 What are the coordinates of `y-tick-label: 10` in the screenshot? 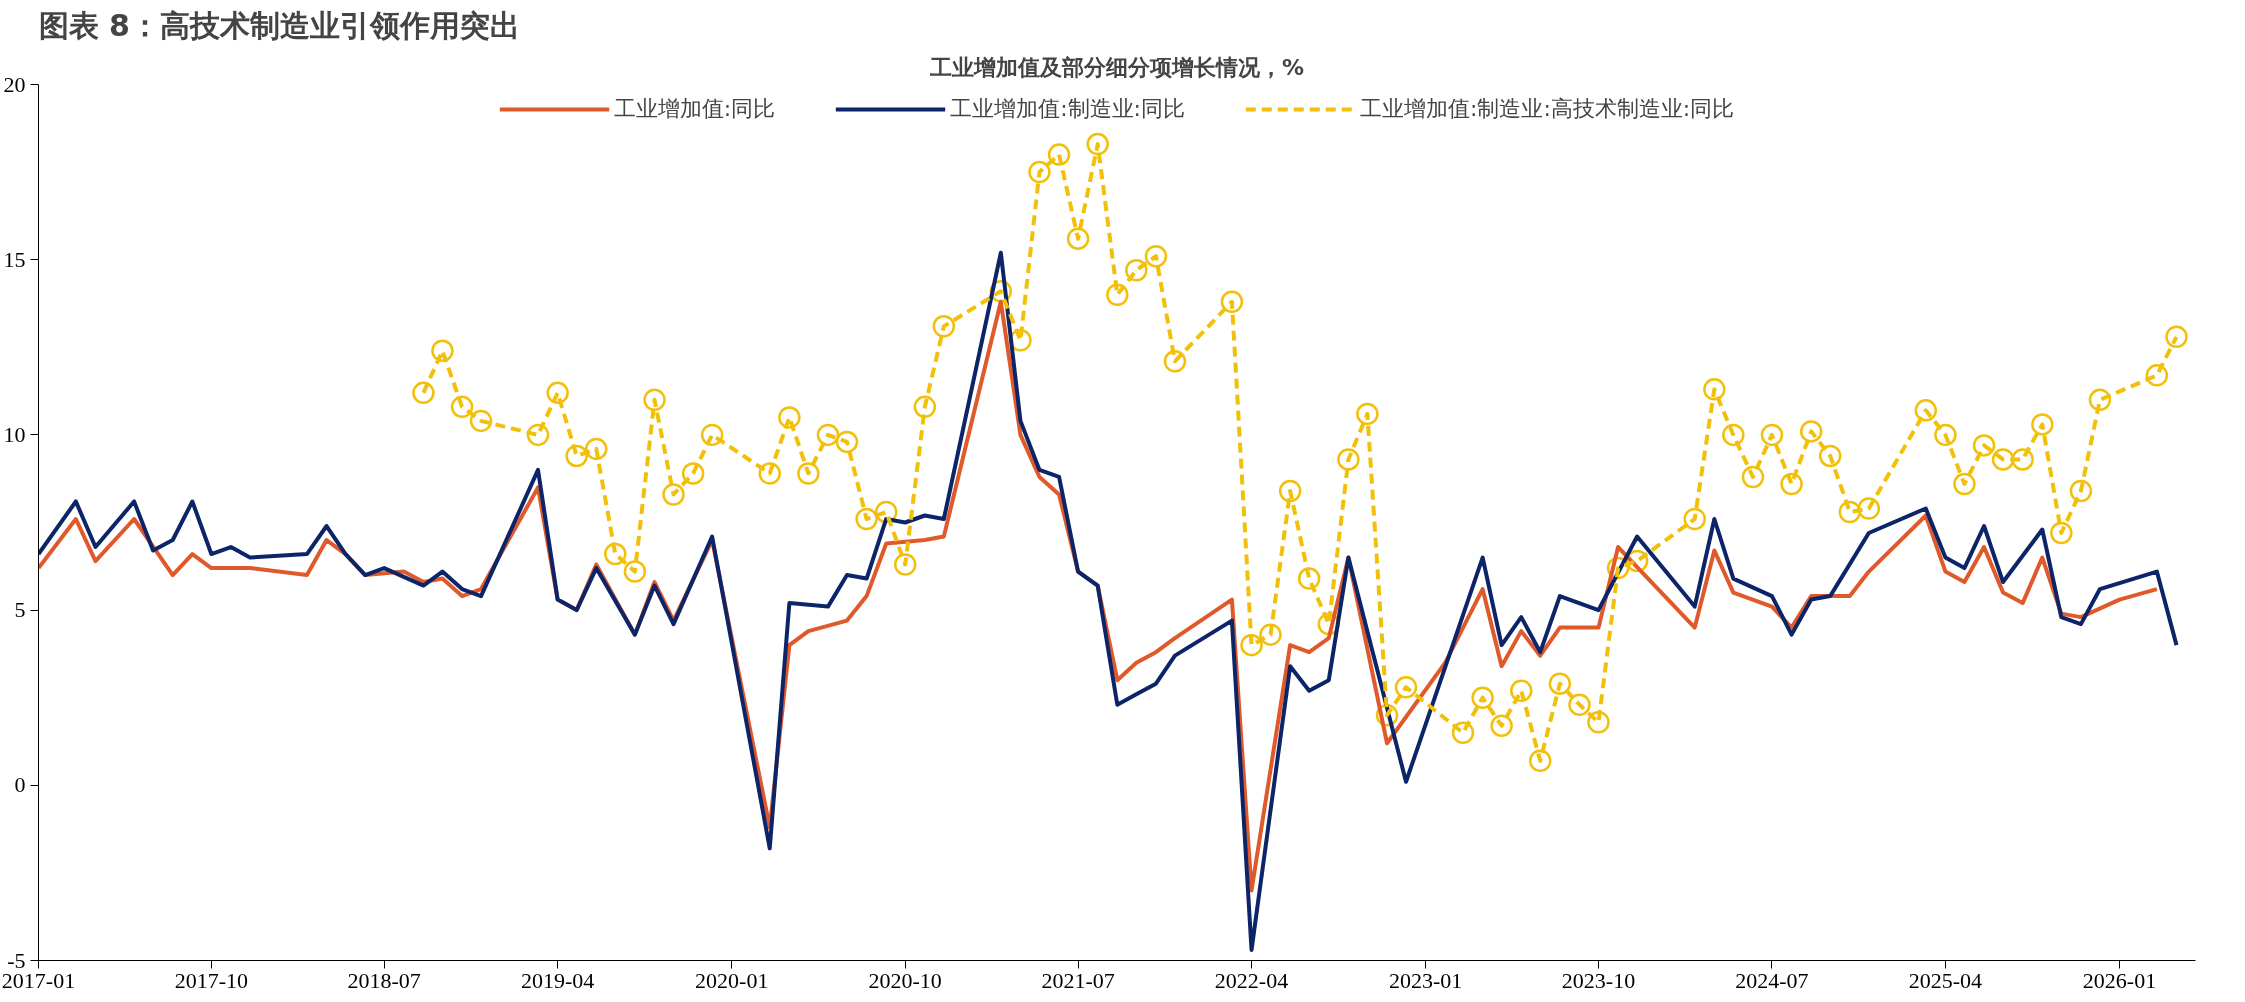 It's located at (14, 434).